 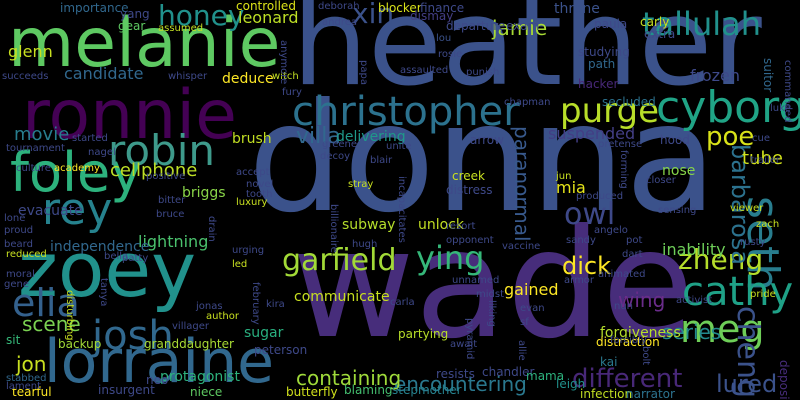 What do you see at coordinates (622, 274) in the screenshot?
I see `word-animated: animated` at bounding box center [622, 274].